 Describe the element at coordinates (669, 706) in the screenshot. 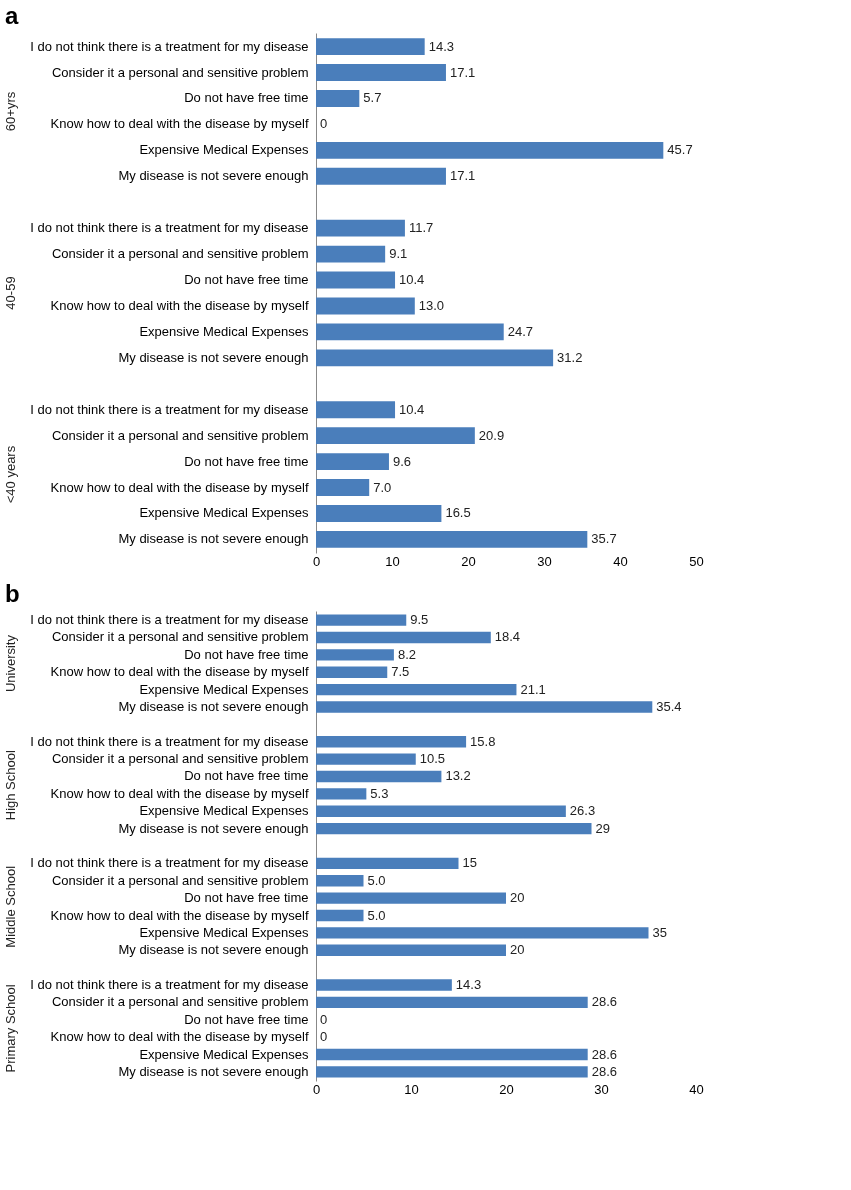

I see `data-label: 35.4` at that location.